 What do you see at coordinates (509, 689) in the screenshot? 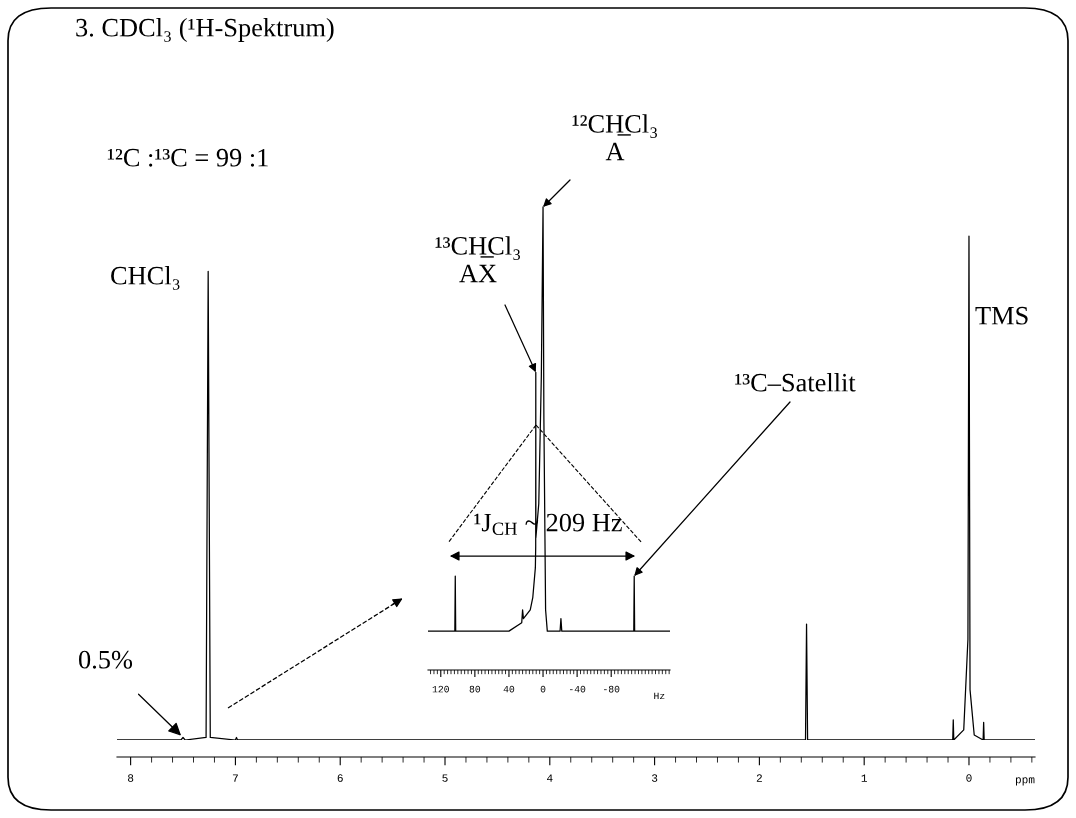
I see `x-tick-label: 40` at bounding box center [509, 689].